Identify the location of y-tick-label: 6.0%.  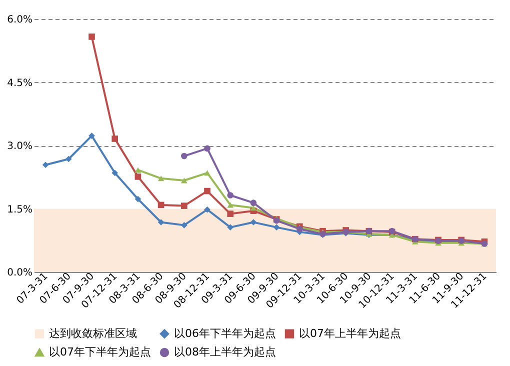
(19, 20).